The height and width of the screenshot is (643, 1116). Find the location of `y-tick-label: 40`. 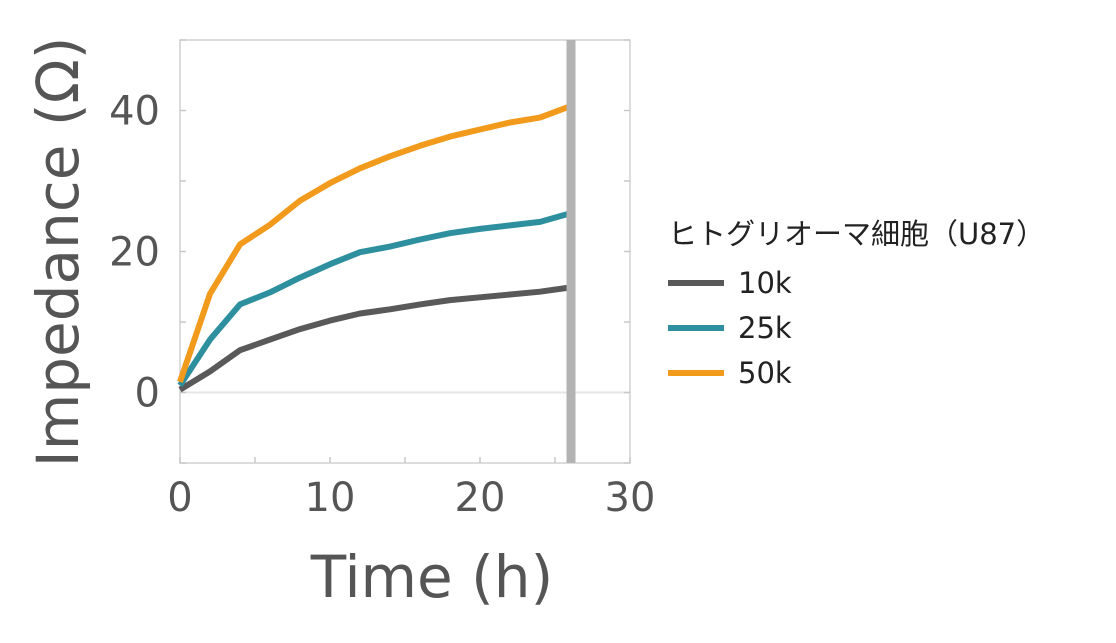

y-tick-label: 40 is located at coordinates (134, 112).